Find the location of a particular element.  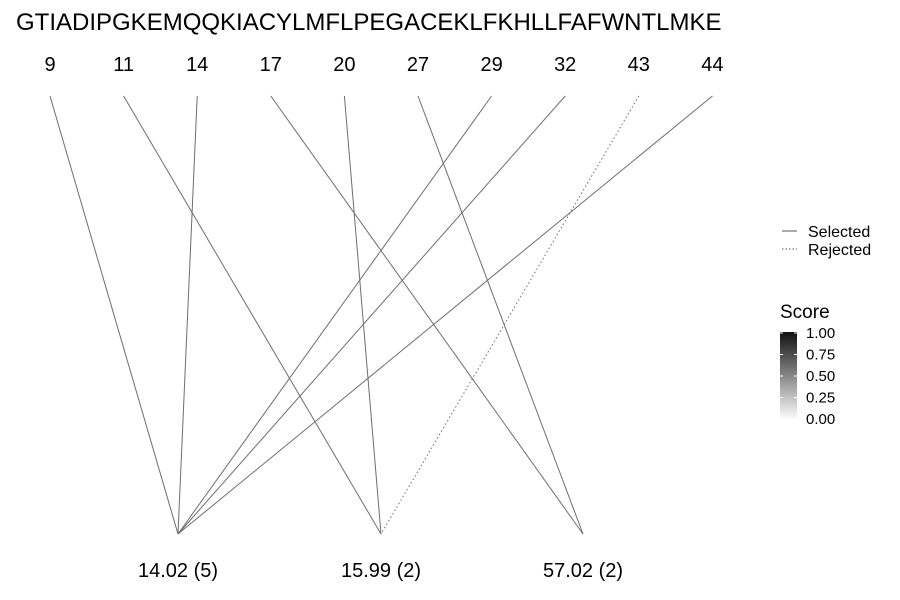

mass-label-57-02-2: 57.02 (2) is located at coordinates (583, 571).